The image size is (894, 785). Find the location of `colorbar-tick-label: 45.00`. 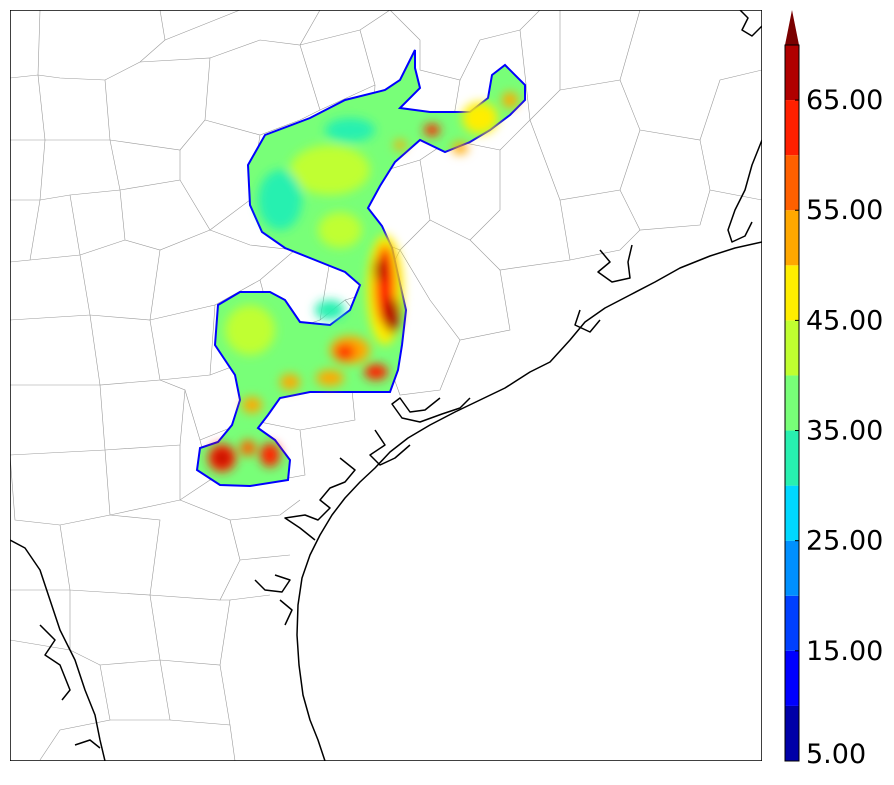

colorbar-tick-label: 45.00 is located at coordinates (844, 320).